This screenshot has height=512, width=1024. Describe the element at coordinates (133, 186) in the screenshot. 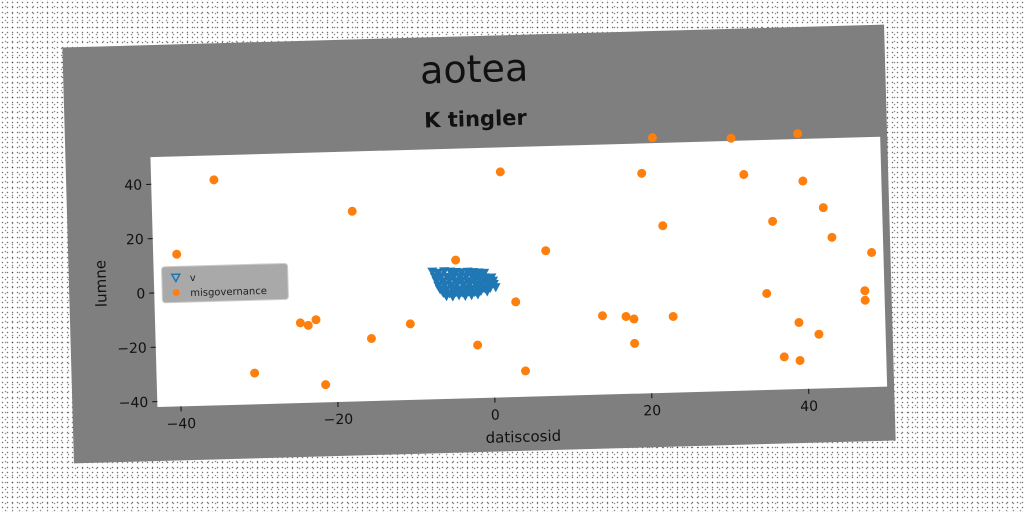

I see `y-tick-label: 40` at that location.